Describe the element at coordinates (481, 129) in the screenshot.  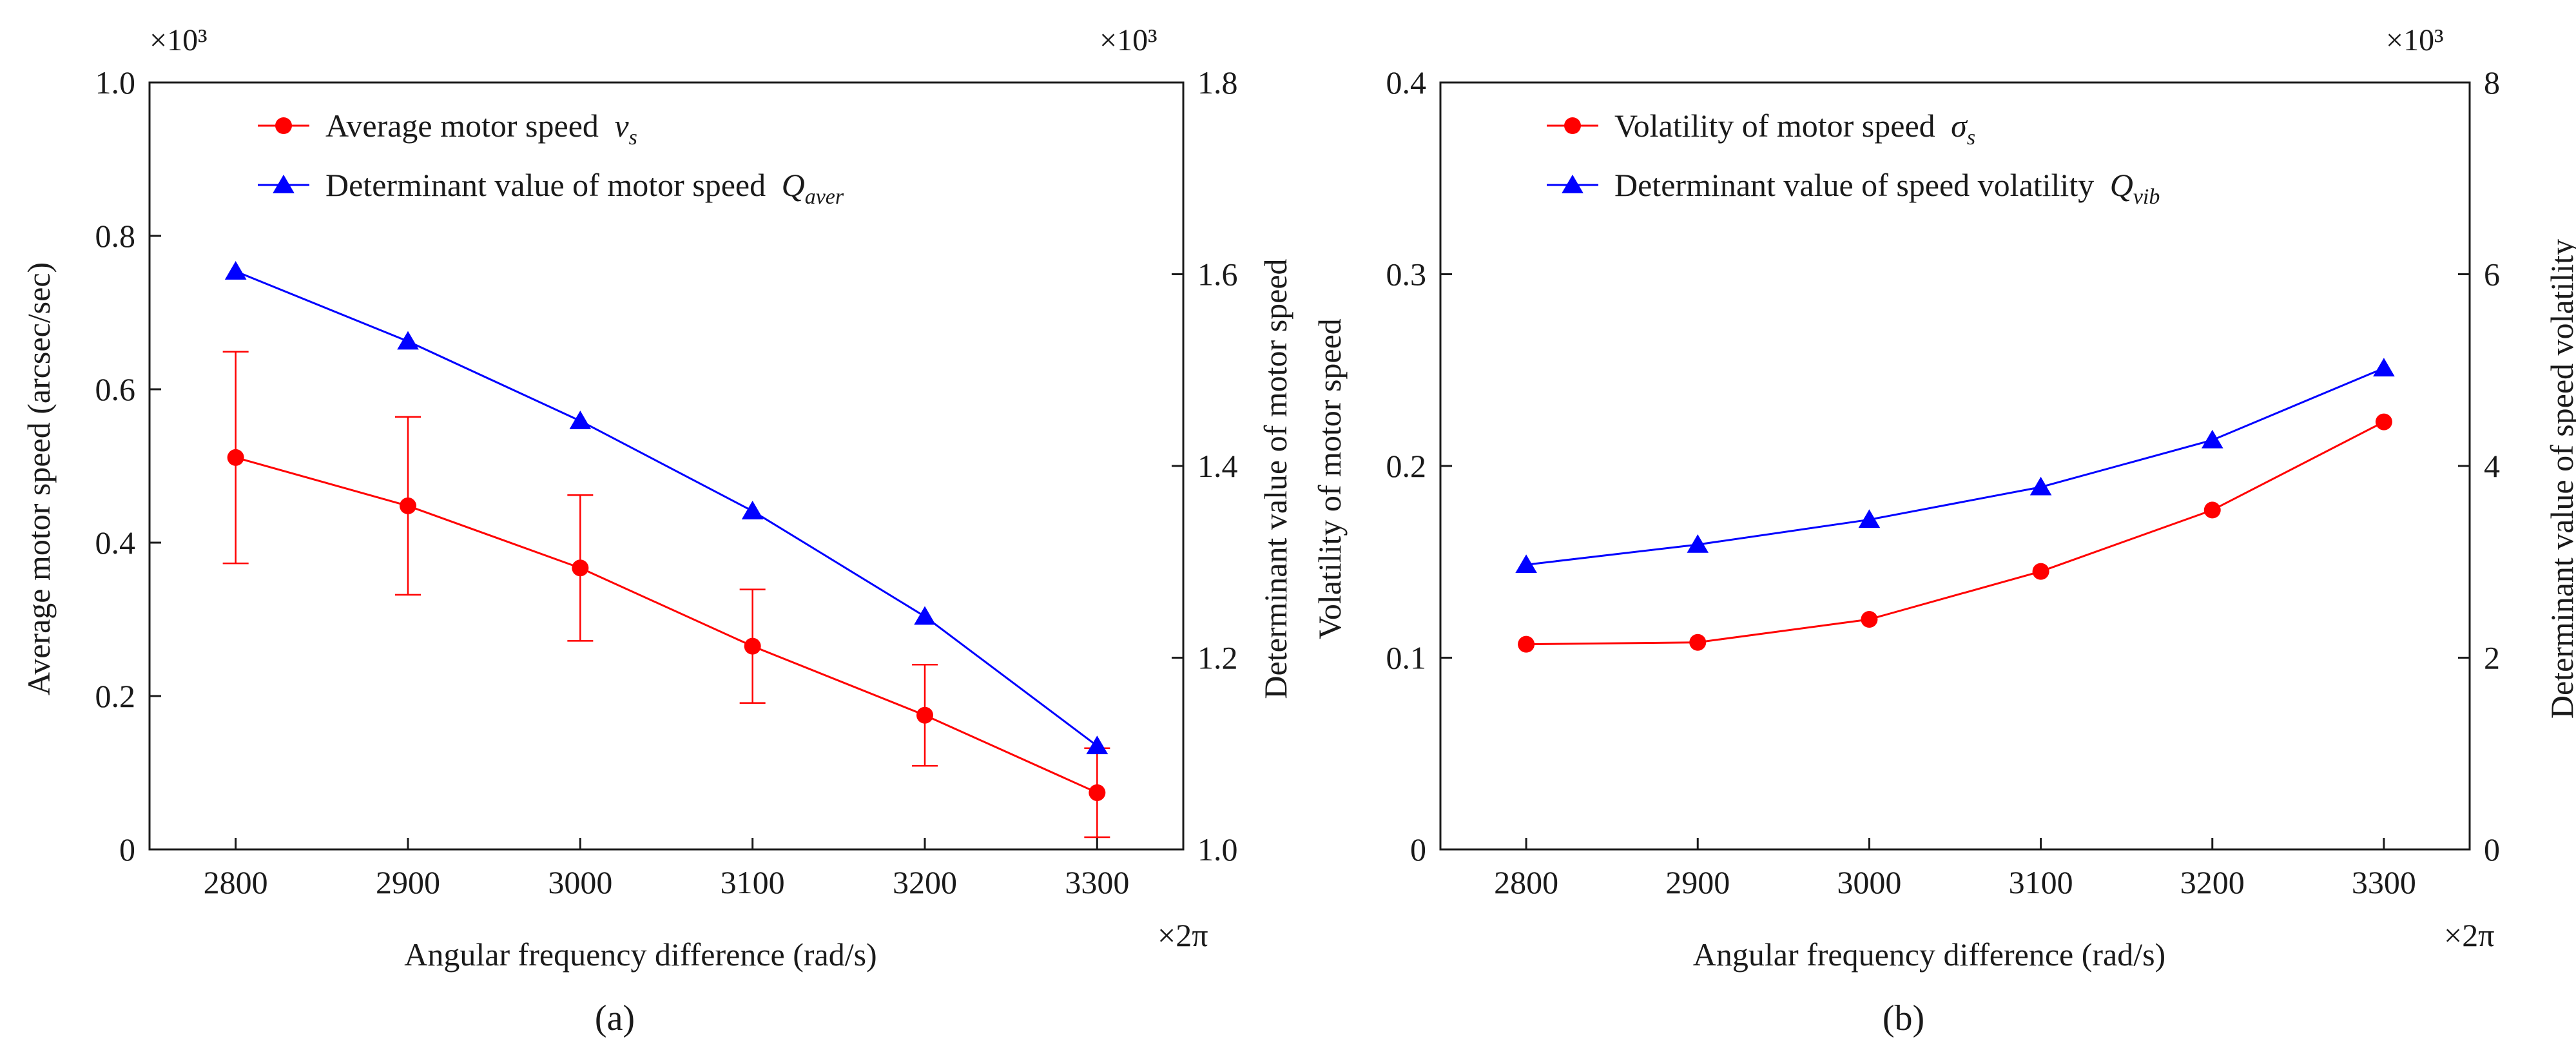
I see `legend-label: Average motor speed vs` at that location.